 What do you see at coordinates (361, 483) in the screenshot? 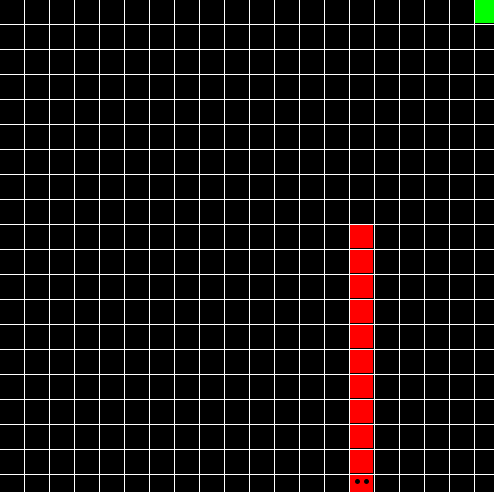
I see `snake-head` at bounding box center [361, 483].